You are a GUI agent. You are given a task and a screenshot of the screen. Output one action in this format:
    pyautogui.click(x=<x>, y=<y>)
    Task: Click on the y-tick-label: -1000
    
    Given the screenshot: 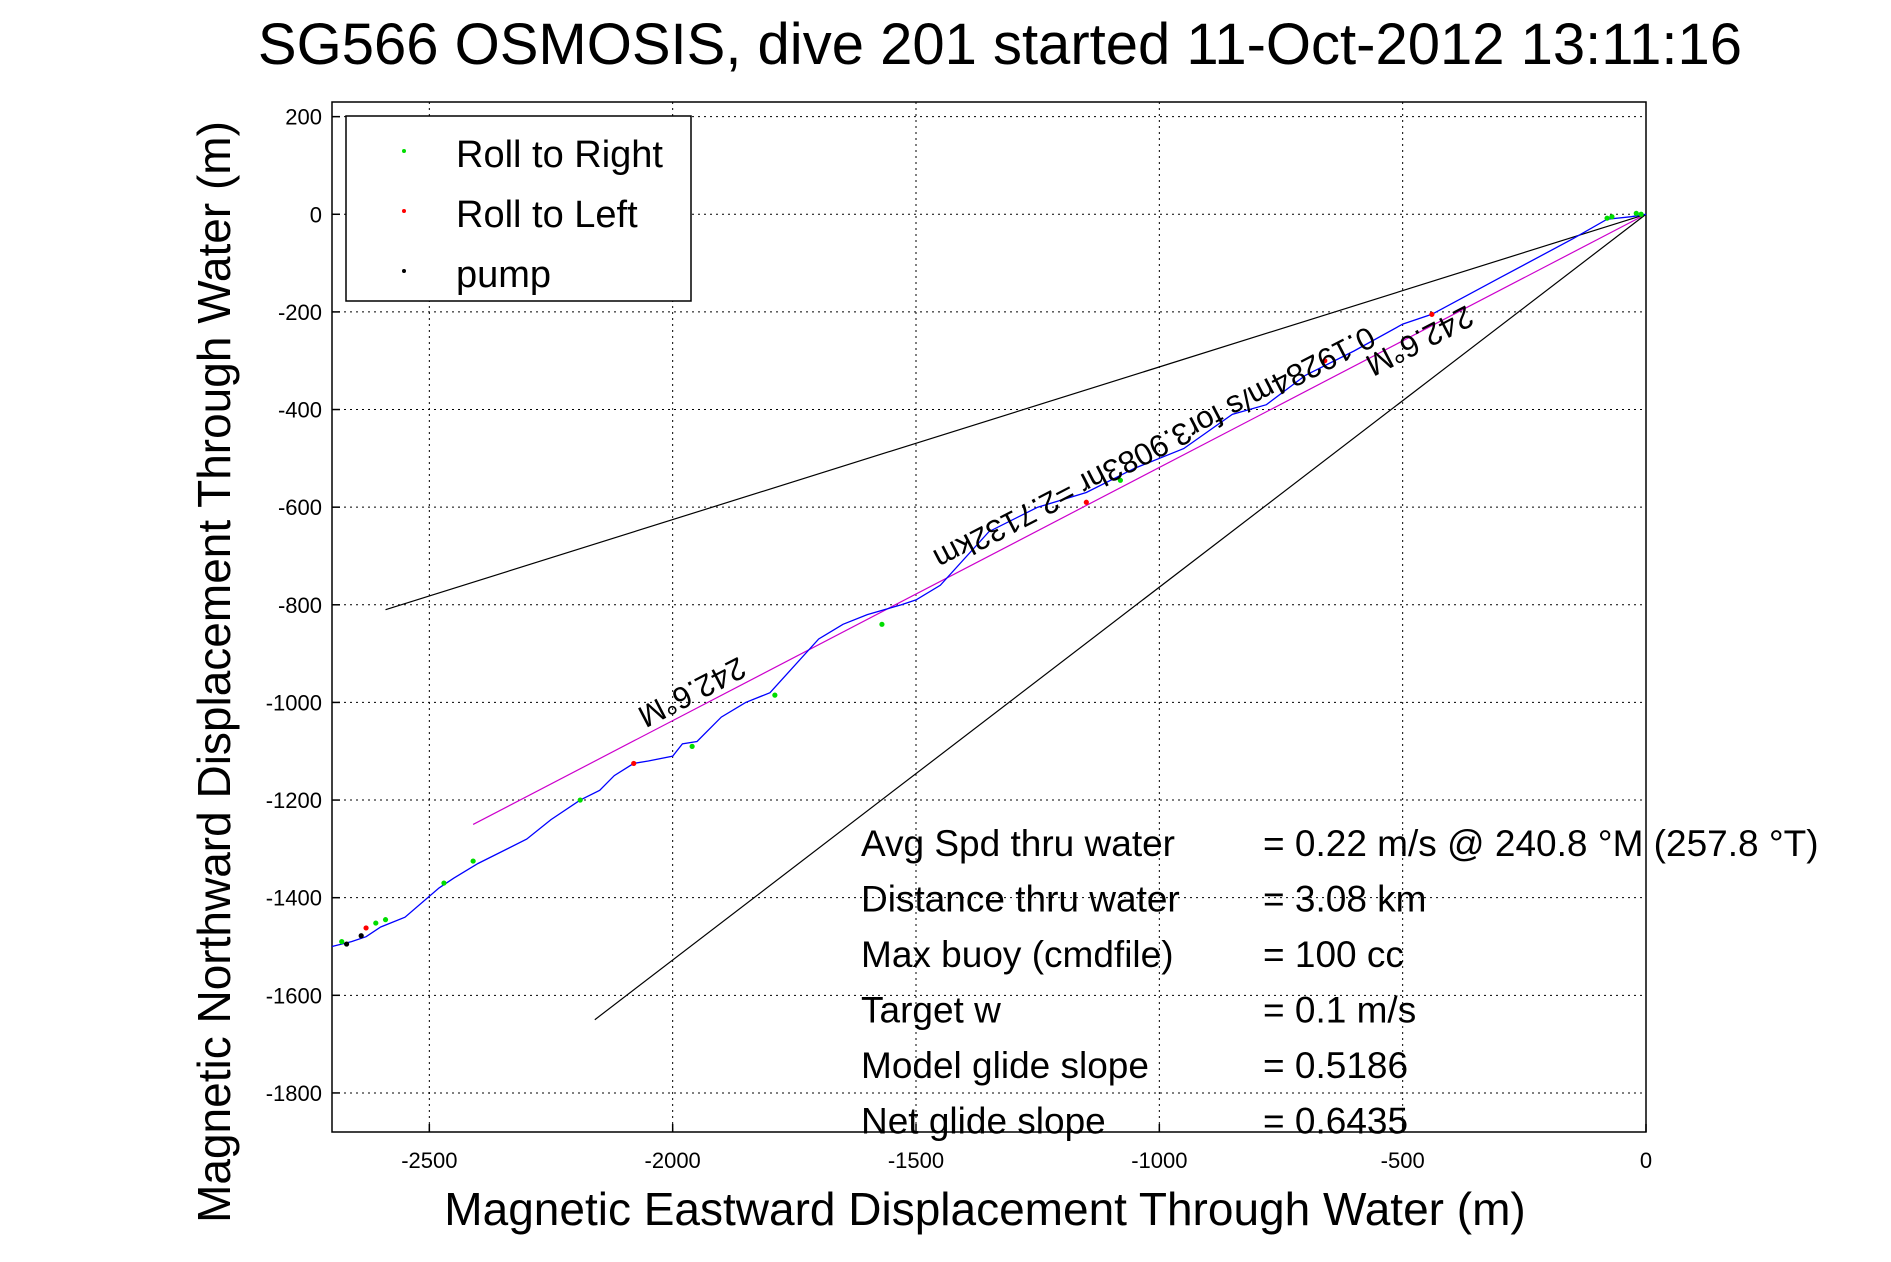 What is the action you would take?
    pyautogui.click(x=294, y=702)
    